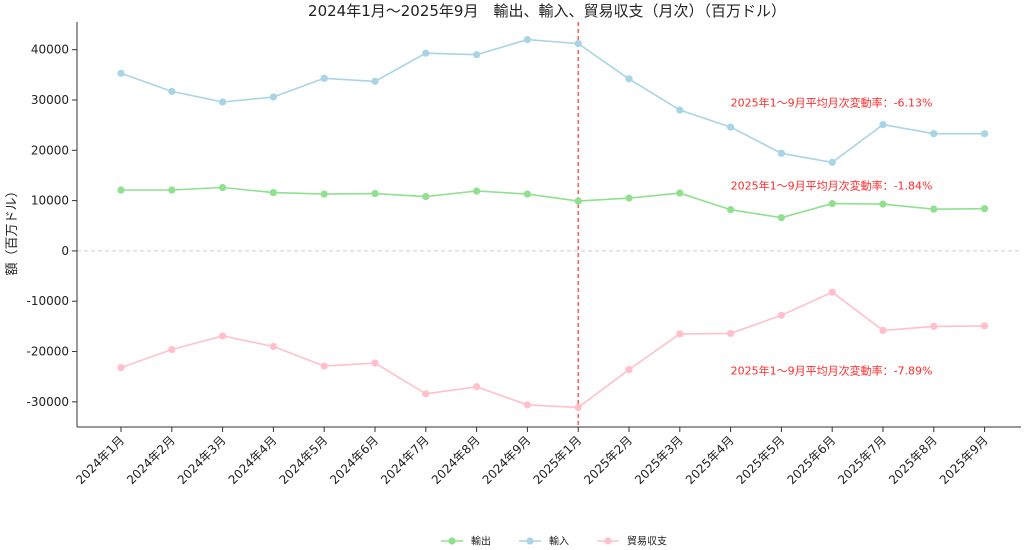  What do you see at coordinates (253, 460) in the screenshot?
I see `x-tick-label: 2024年4月` at bounding box center [253, 460].